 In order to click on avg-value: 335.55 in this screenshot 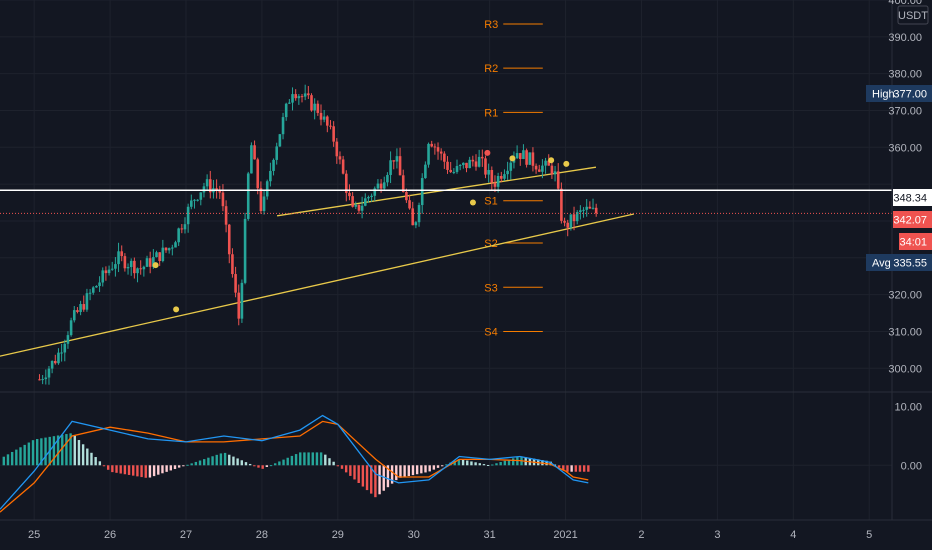, I will do `click(910, 264)`.